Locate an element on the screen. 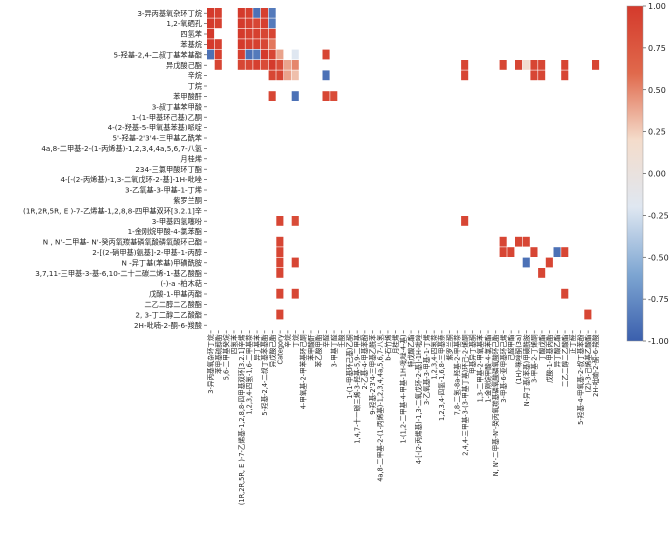 The image size is (672, 556). column-label: 1-金刚烷甲酸-4-氯苯酯 is located at coordinates (487, 368).